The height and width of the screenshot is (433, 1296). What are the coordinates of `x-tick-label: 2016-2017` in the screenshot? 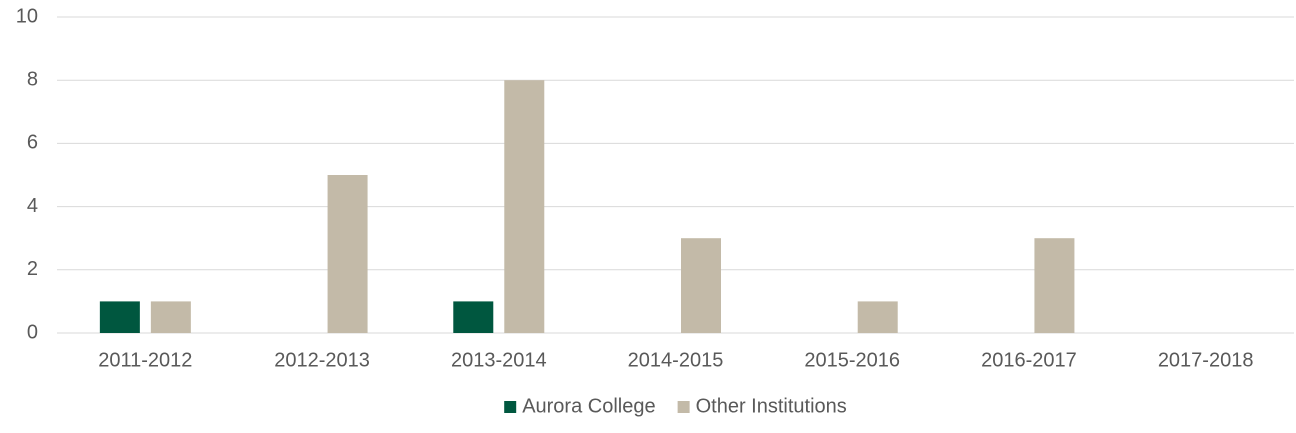 It's located at (1029, 360).